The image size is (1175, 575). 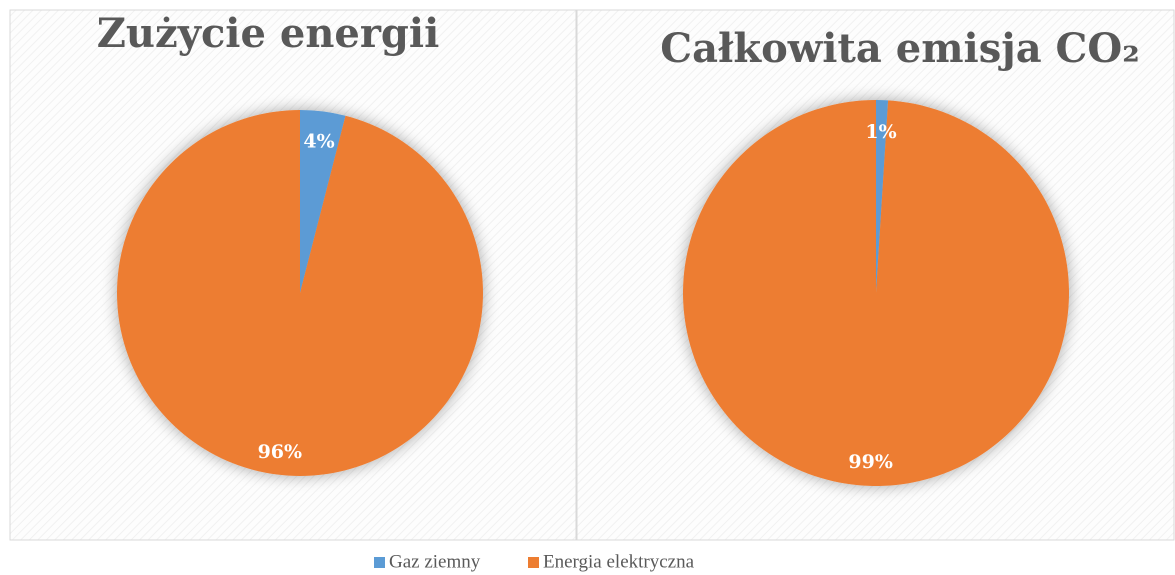 What do you see at coordinates (435, 561) in the screenshot?
I see `legend-label: Gaz ziemny` at bounding box center [435, 561].